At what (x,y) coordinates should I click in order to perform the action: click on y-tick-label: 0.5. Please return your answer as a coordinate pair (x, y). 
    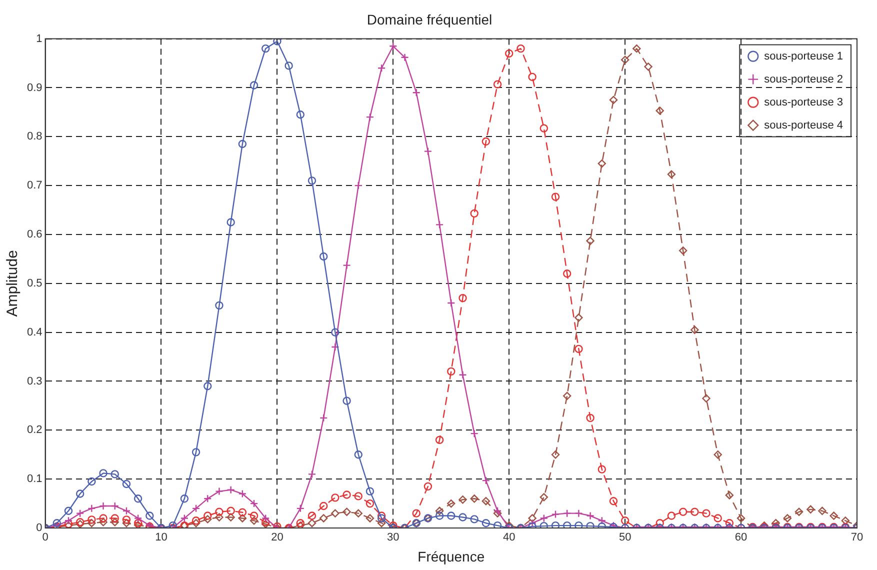
    Looking at the image, I should click on (34, 283).